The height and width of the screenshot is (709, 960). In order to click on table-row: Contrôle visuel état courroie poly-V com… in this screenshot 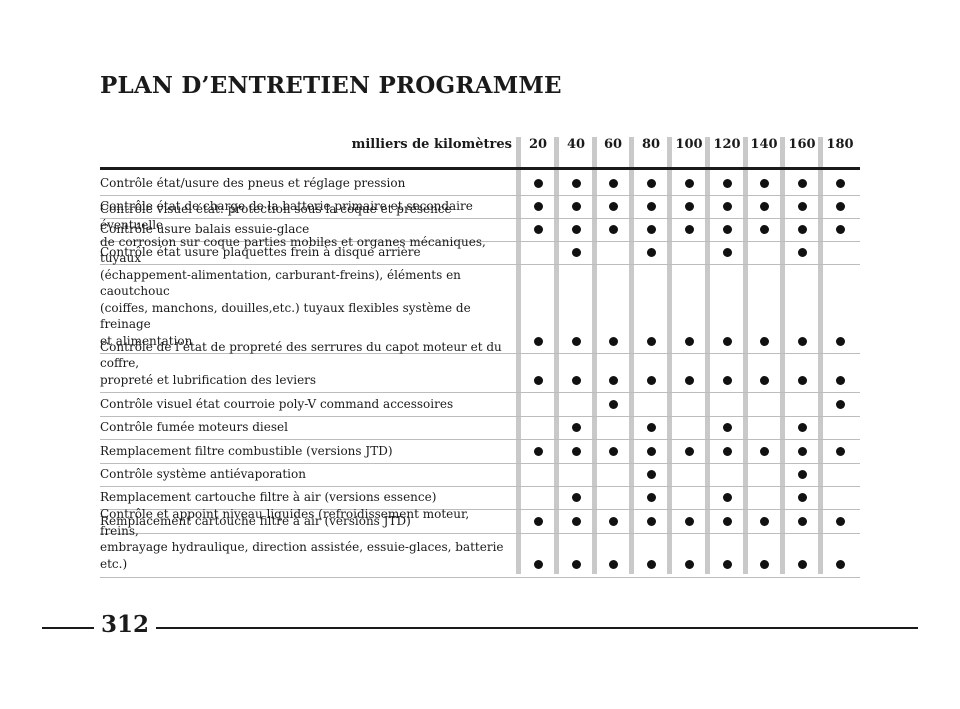, I will do `click(480, 405)`.